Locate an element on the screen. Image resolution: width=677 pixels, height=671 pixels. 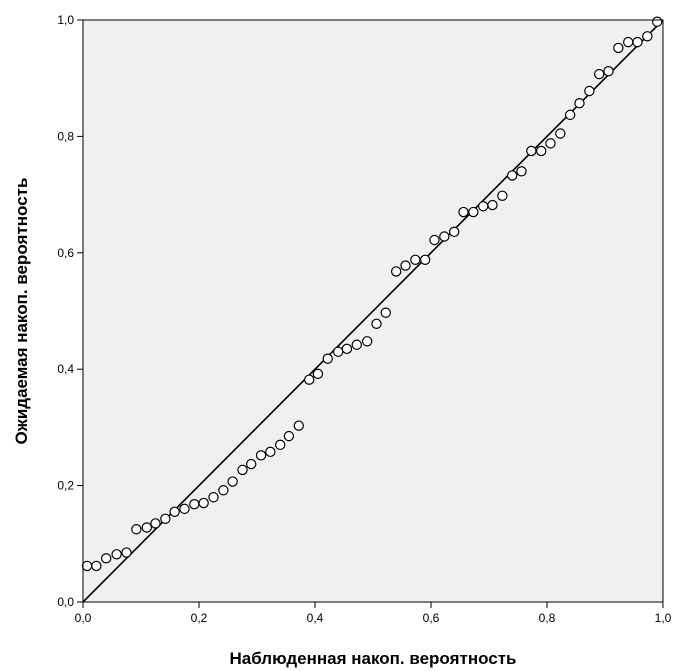
x-tick-label: 0,8 is located at coordinates (547, 618).